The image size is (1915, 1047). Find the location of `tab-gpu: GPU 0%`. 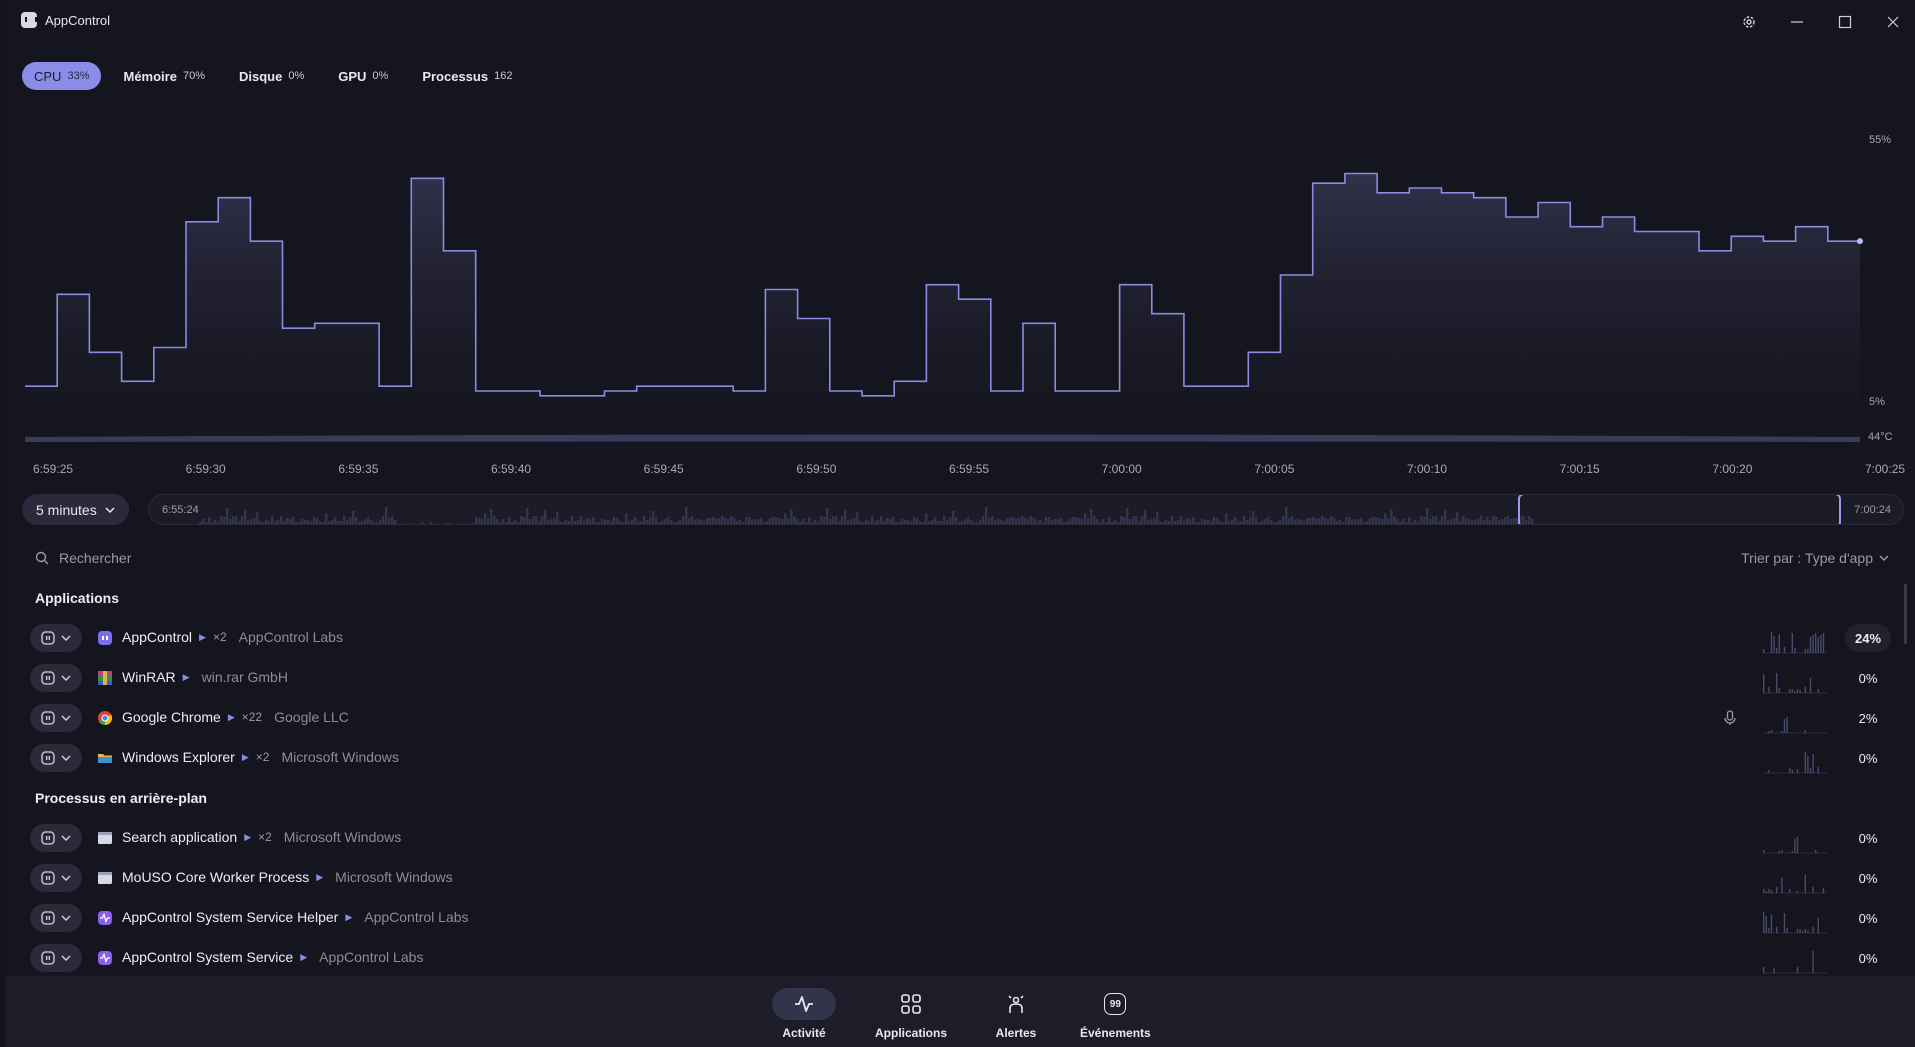

tab-gpu: GPU 0% is located at coordinates (363, 76).